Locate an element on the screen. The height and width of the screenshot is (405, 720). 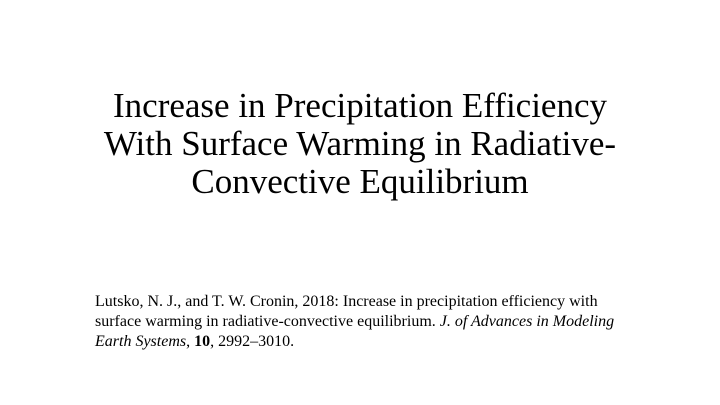
citation-volume: 10 is located at coordinates (202, 341).